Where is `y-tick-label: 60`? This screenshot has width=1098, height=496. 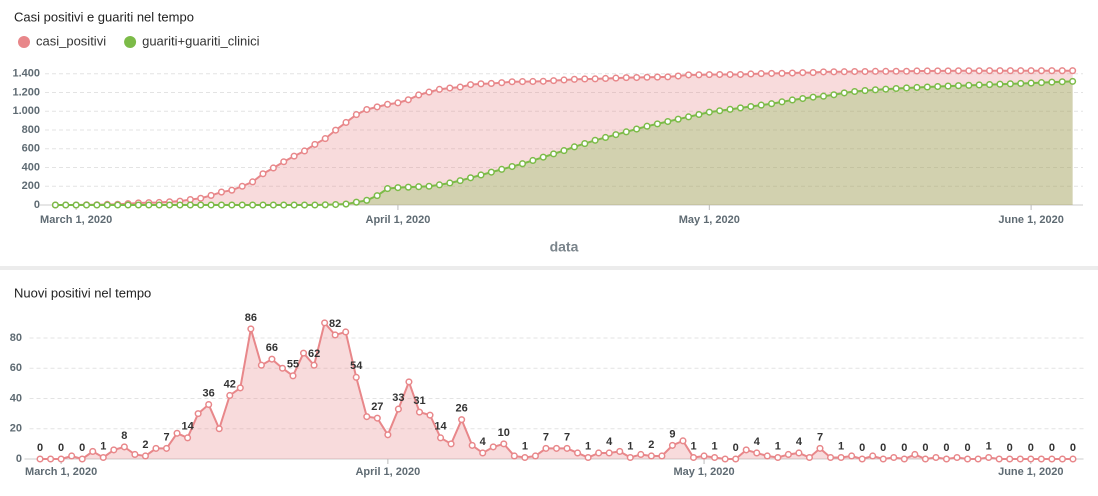
y-tick-label: 60 is located at coordinates (16, 368).